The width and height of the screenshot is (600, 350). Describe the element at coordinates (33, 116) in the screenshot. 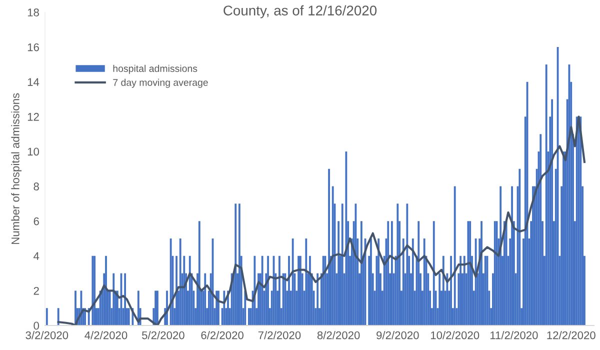

I see `y-tick-label: 12` at that location.